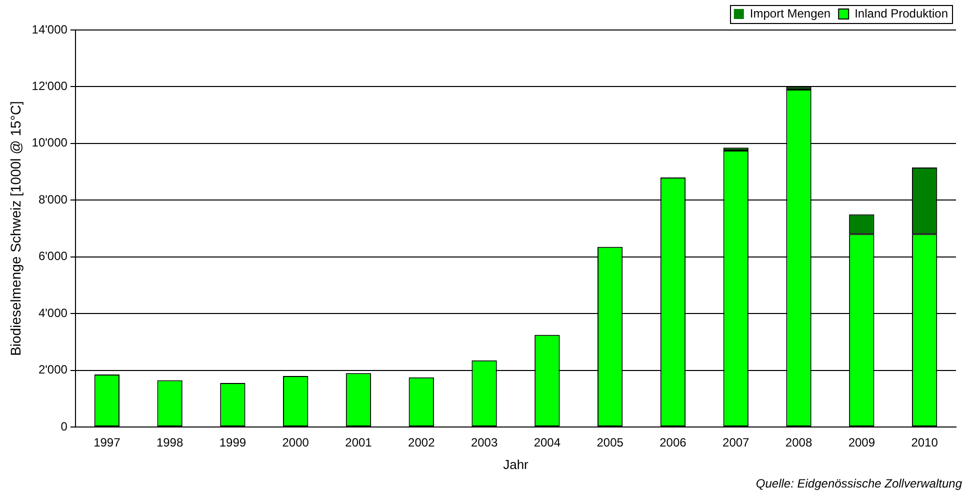 This screenshot has width=966, height=491. I want to click on x-tick-label: 2009, so click(862, 443).